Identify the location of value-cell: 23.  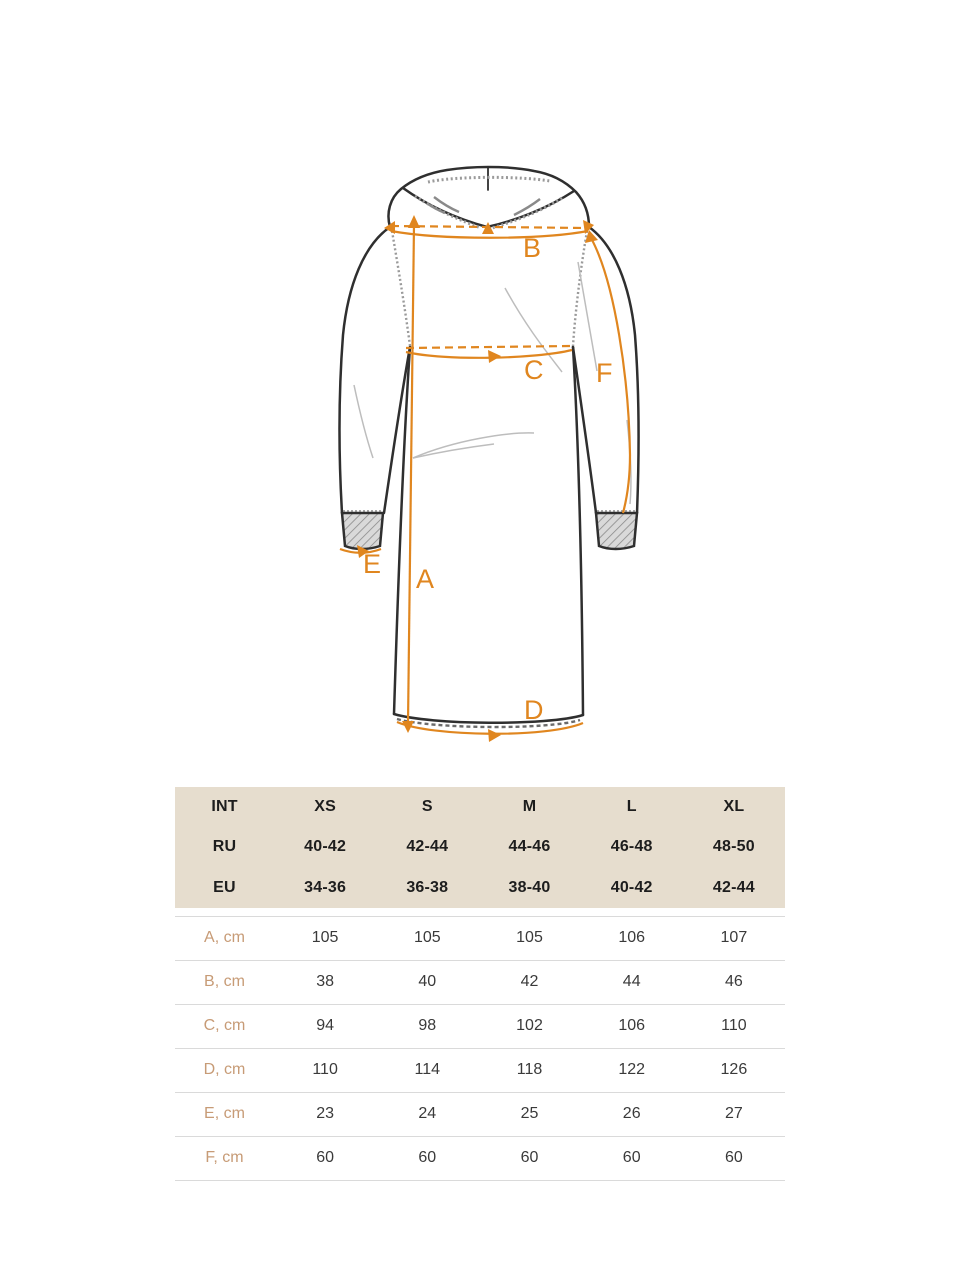
(325, 1114).